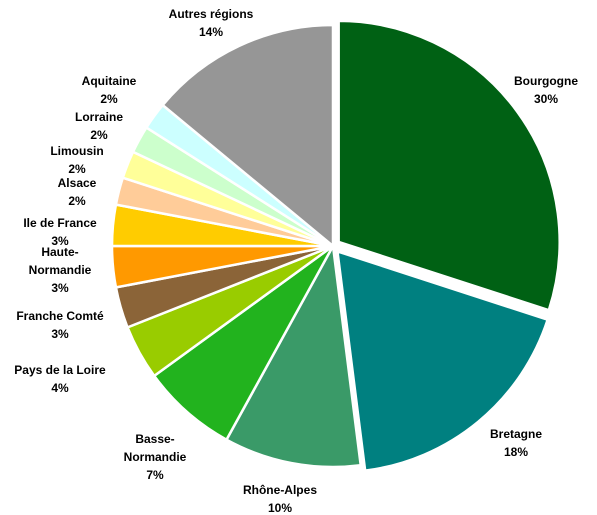 The height and width of the screenshot is (515, 597). What do you see at coordinates (60, 325) in the screenshot?
I see `slice-label: Franche Comté 3%` at bounding box center [60, 325].